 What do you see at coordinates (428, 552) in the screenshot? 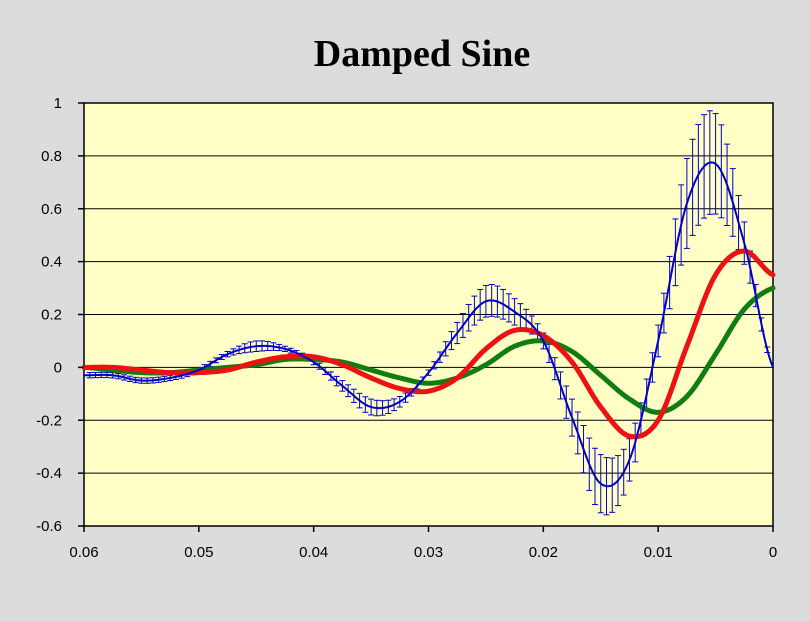
I see `x-tick-label: 0.03` at bounding box center [428, 552].